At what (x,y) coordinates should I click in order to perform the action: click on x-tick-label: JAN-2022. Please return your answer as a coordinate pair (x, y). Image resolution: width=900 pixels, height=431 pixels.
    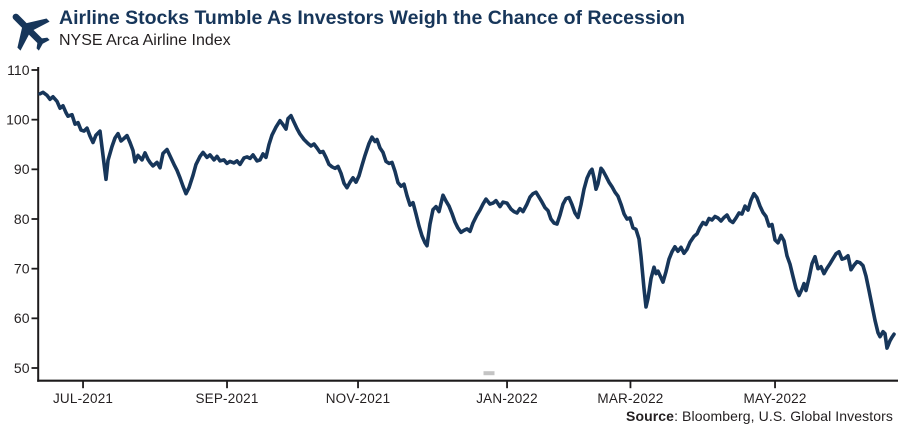
    Looking at the image, I should click on (507, 398).